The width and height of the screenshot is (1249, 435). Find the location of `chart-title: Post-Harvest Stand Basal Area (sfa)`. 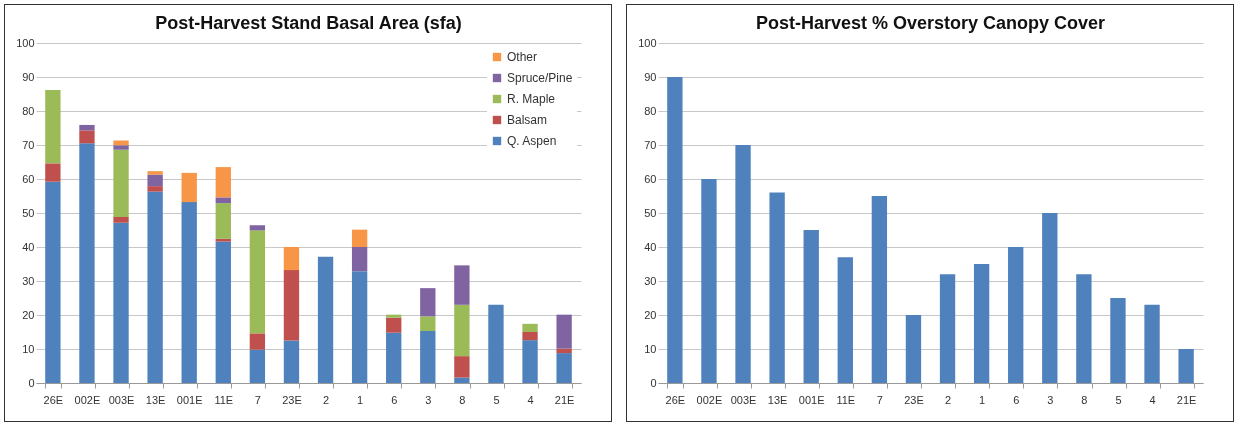

chart-title: Post-Harvest Stand Basal Area (sfa) is located at coordinates (308, 23).